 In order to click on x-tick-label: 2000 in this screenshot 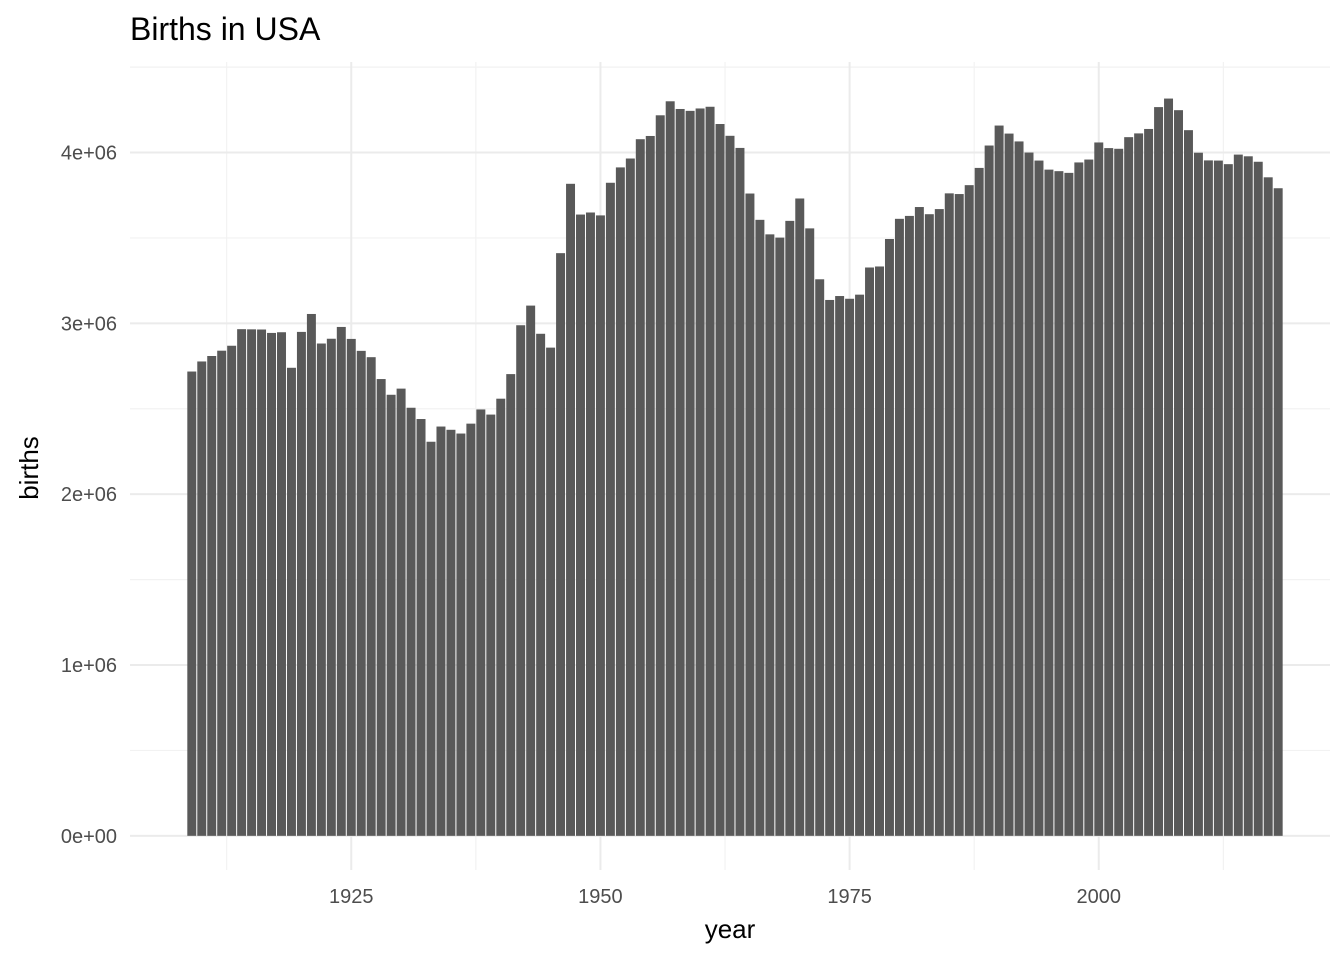, I will do `click(1099, 897)`.